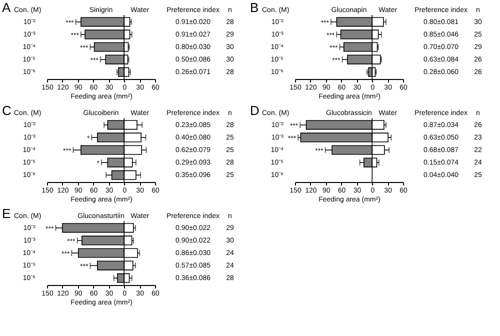  I want to click on chart-title: B, so click(254, 7).